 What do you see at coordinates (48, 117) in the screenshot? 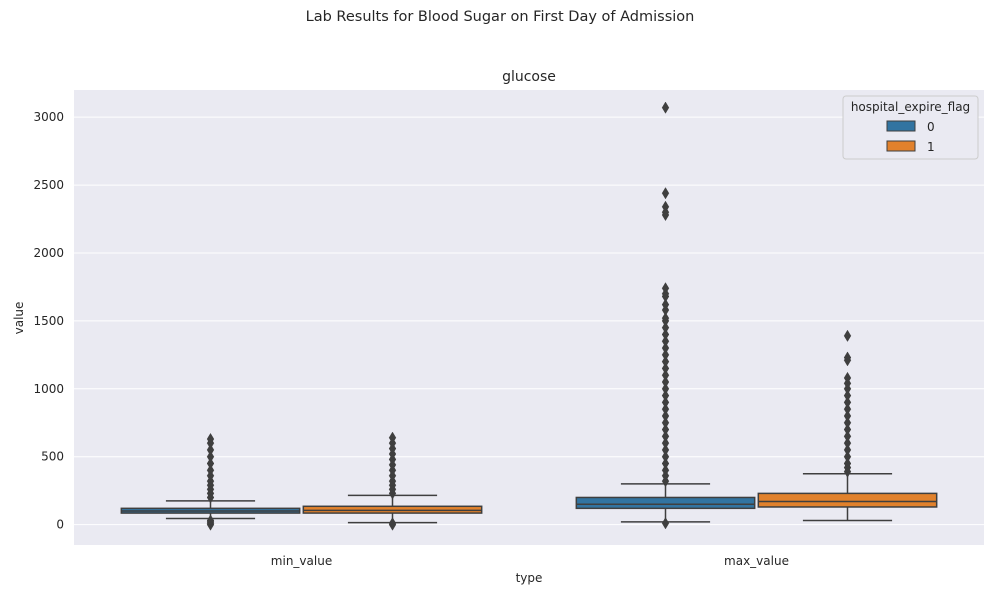
I see `y-tick-label-3000: 3000` at bounding box center [48, 117].